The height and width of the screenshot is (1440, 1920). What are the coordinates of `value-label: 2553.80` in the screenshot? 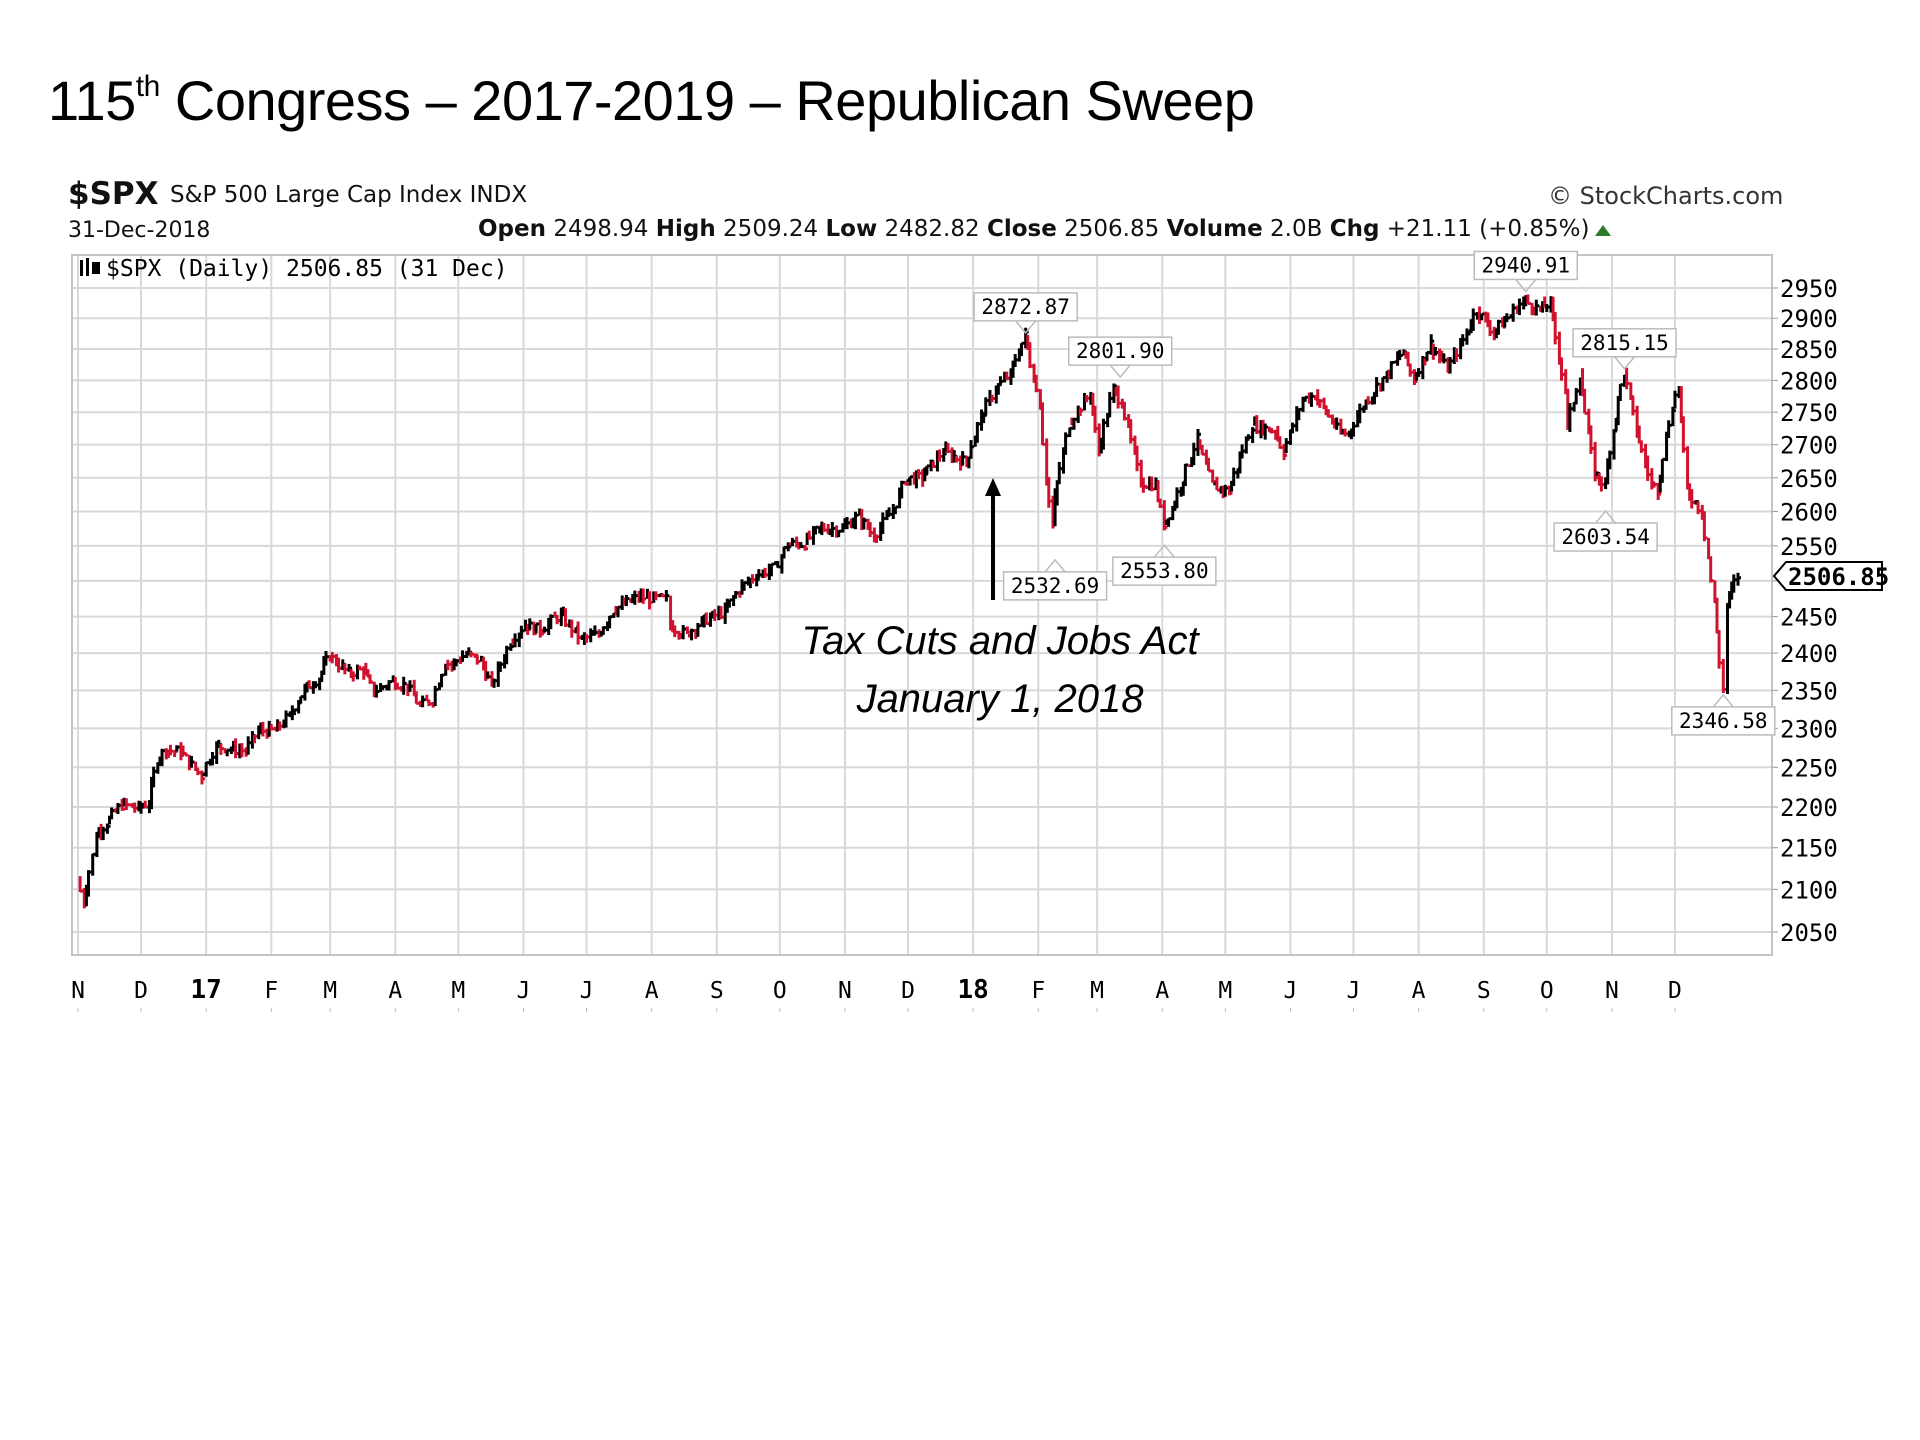 It's located at (1164, 571).